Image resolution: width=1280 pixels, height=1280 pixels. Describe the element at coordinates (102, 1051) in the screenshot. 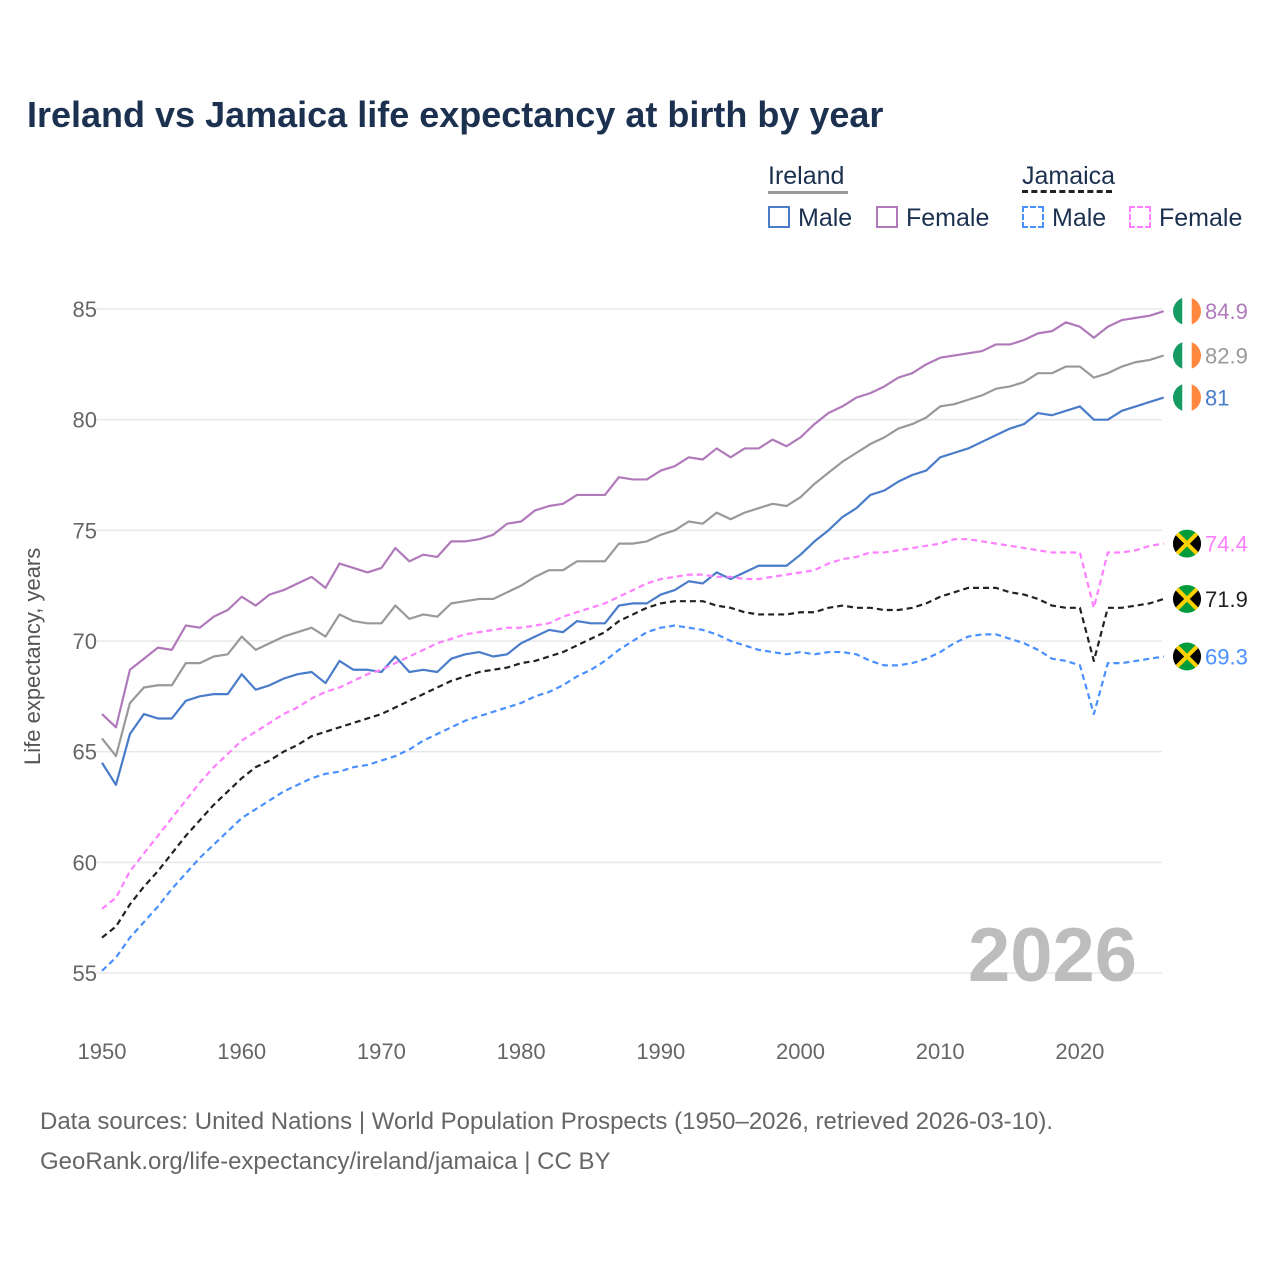

I see `x-tick-label: 1950` at that location.